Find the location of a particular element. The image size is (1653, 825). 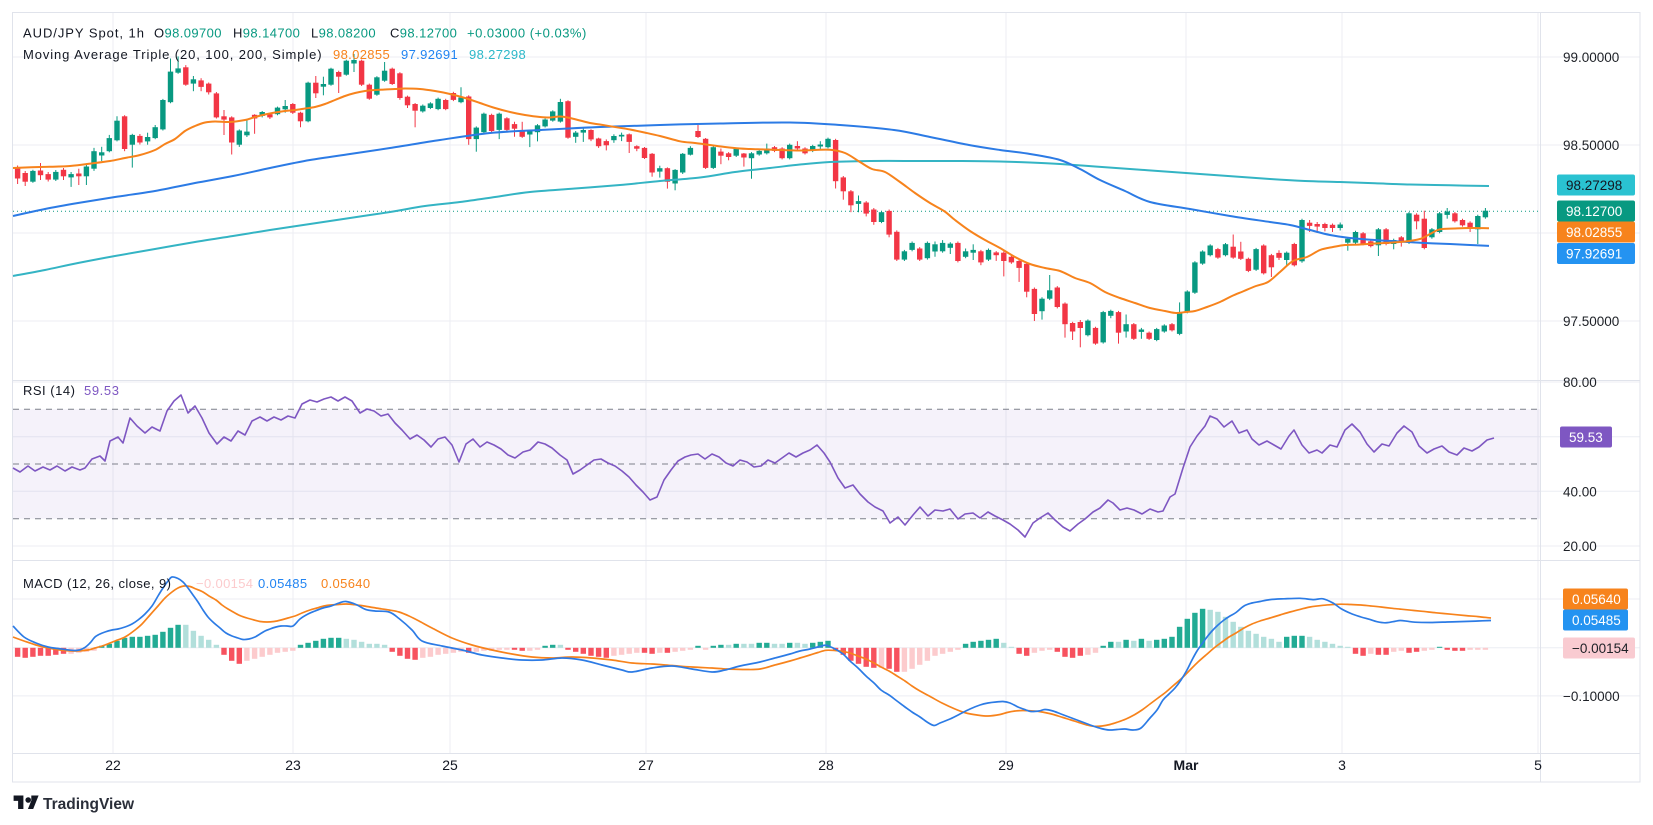

svg-text: 5 is located at coordinates (1538, 765).